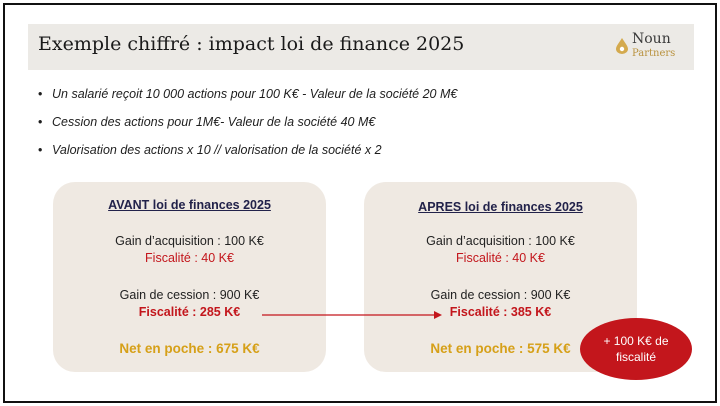 The image size is (720, 406). What do you see at coordinates (352, 315) in the screenshot?
I see `arrow-right-icon` at bounding box center [352, 315].